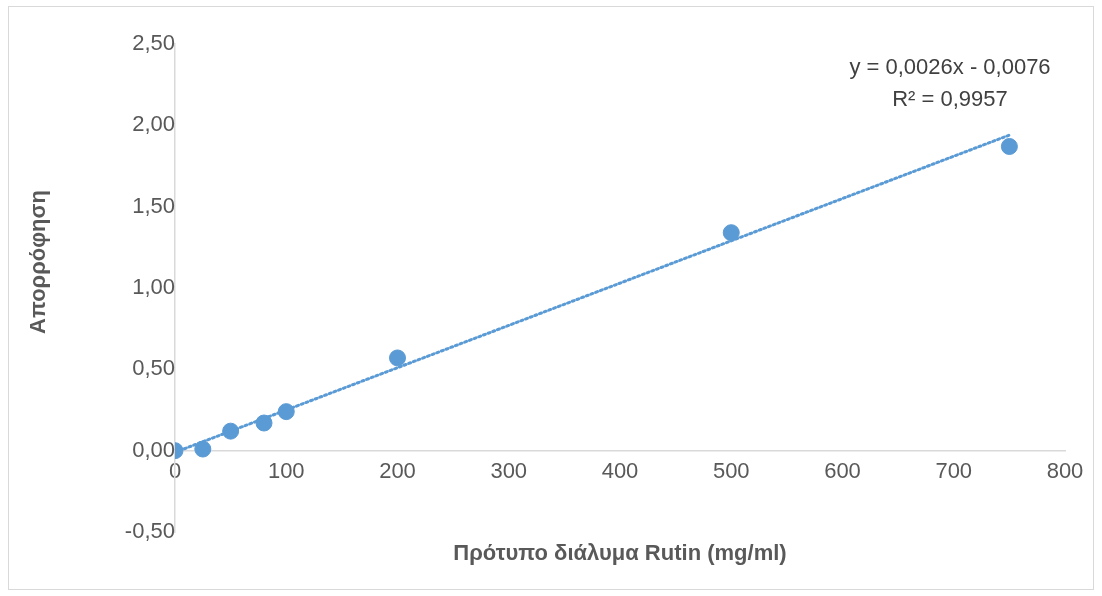 Image resolution: width=1102 pixels, height=596 pixels. Describe the element at coordinates (153, 449) in the screenshot. I see `y-tick-label: 0,00` at that location.